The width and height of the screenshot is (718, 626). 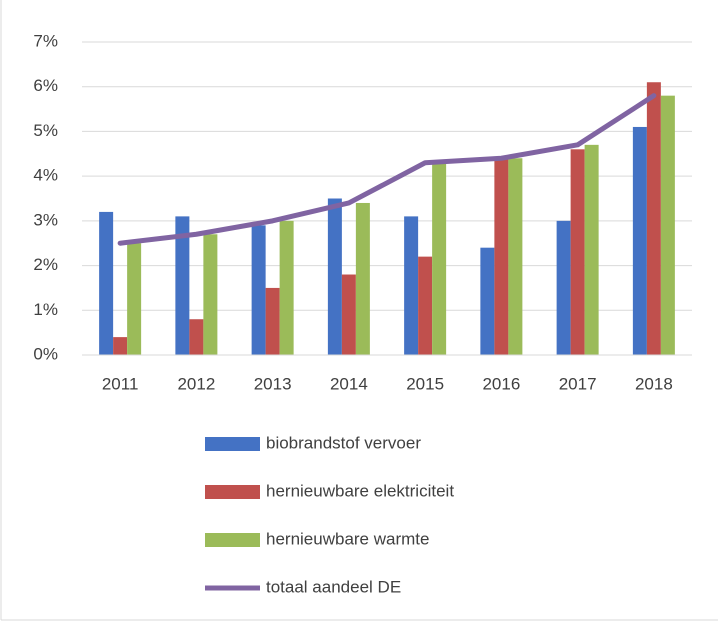 What do you see at coordinates (45, 130) in the screenshot?
I see `y-tick-label: 5%` at bounding box center [45, 130].